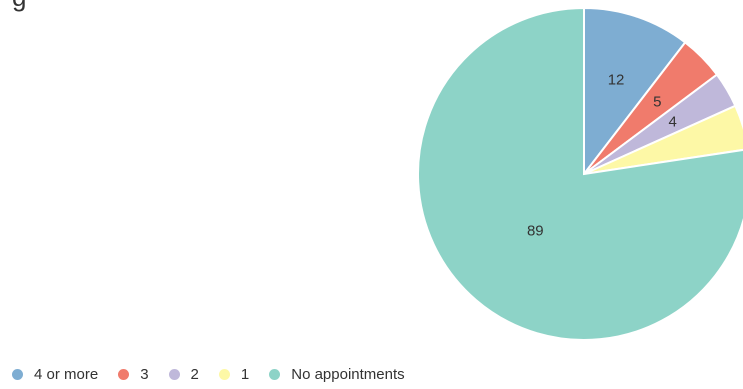 The image size is (743, 389). What do you see at coordinates (144, 374) in the screenshot?
I see `legend-label: 3` at bounding box center [144, 374].